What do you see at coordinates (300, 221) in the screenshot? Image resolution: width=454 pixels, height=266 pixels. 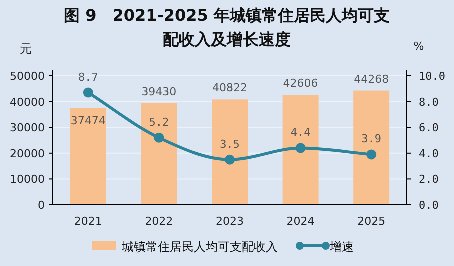 I see `x-tick-label: 2024` at bounding box center [300, 221].